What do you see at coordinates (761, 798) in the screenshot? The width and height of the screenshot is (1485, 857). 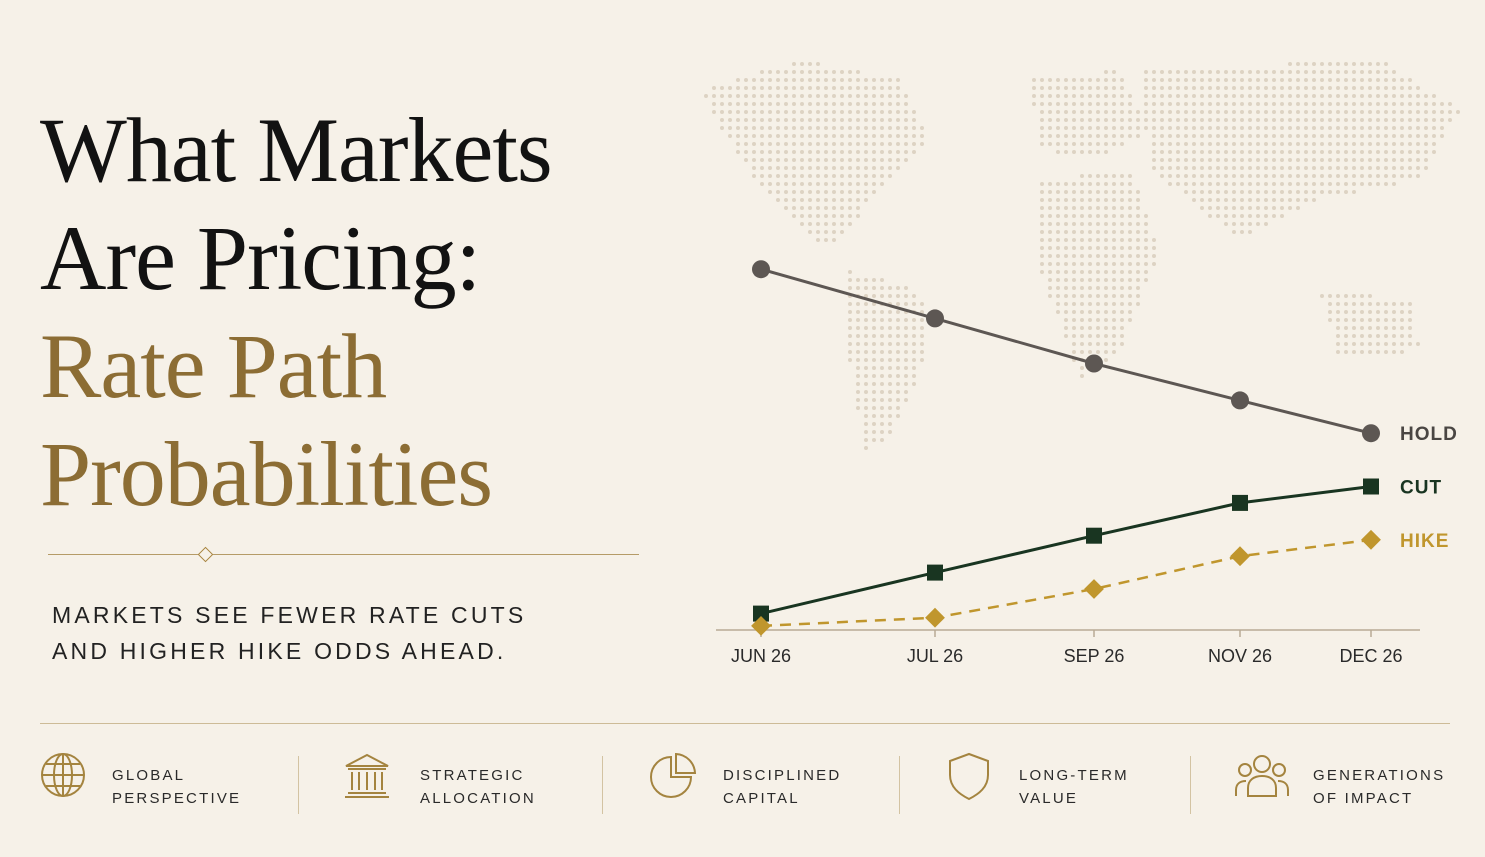 I see `feature-label-line-2: CAPITAL` at bounding box center [761, 798].